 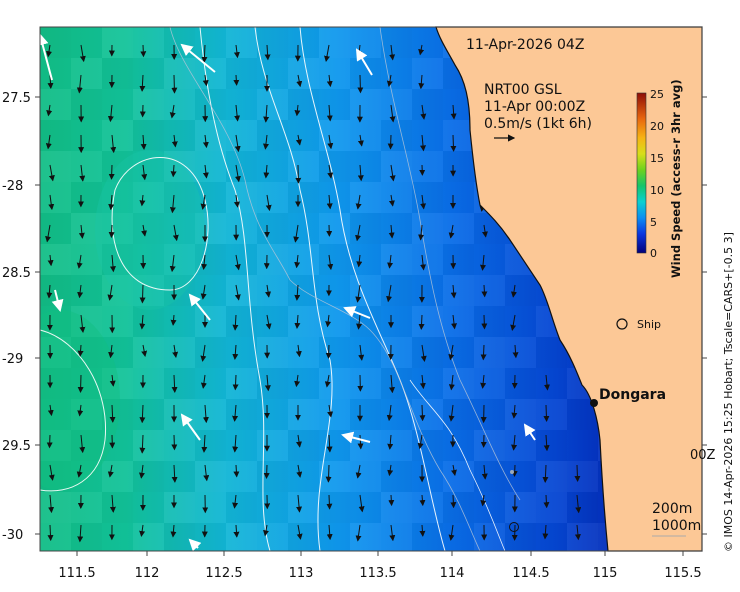 I want to click on y-tick-label: -28, so click(x=12, y=186).